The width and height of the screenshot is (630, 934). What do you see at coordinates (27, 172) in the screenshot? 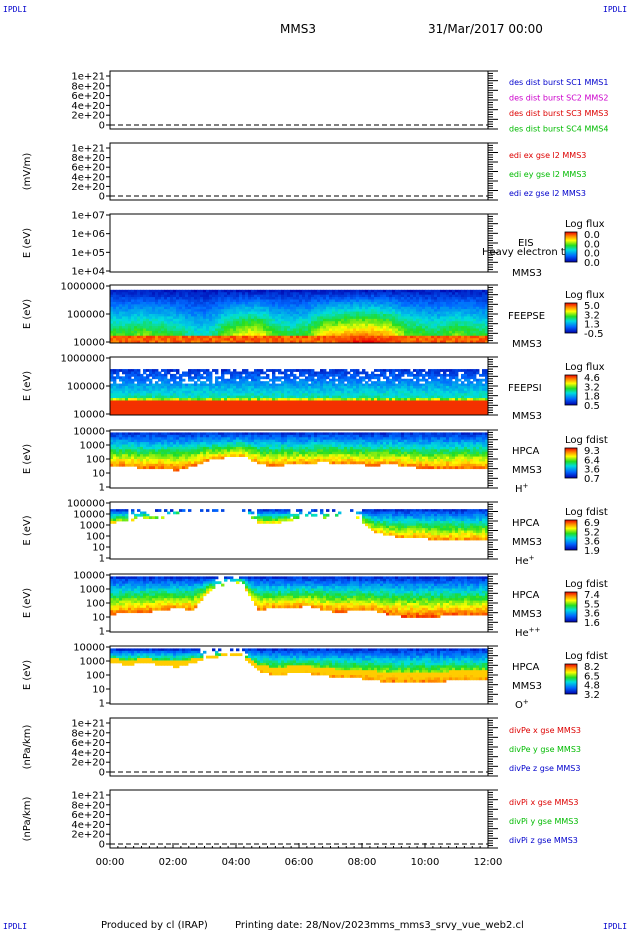
I see `y-axis-label: (mV/m)` at bounding box center [27, 172].